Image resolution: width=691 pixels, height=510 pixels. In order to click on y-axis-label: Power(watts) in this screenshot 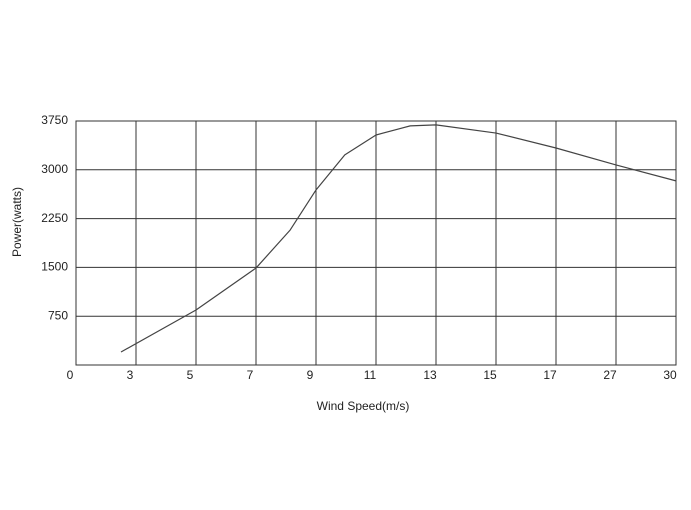, I will do `click(17, 222)`.